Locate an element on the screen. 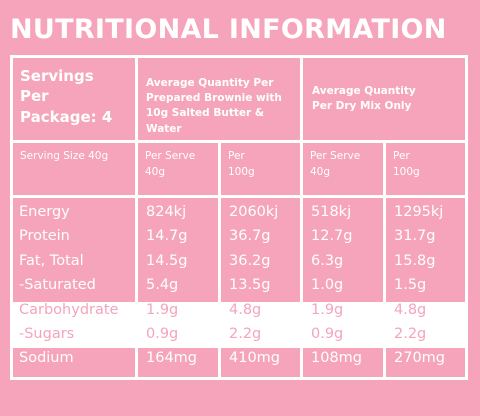  row-value: 14.7g is located at coordinates (167, 236).